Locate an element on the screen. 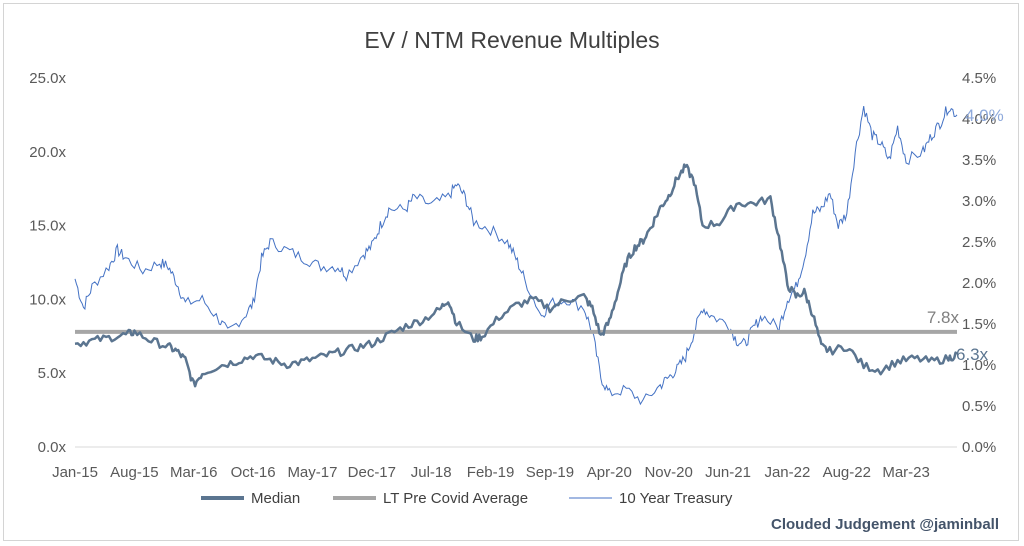  x-tick-label: Aug-22 is located at coordinates (847, 472).